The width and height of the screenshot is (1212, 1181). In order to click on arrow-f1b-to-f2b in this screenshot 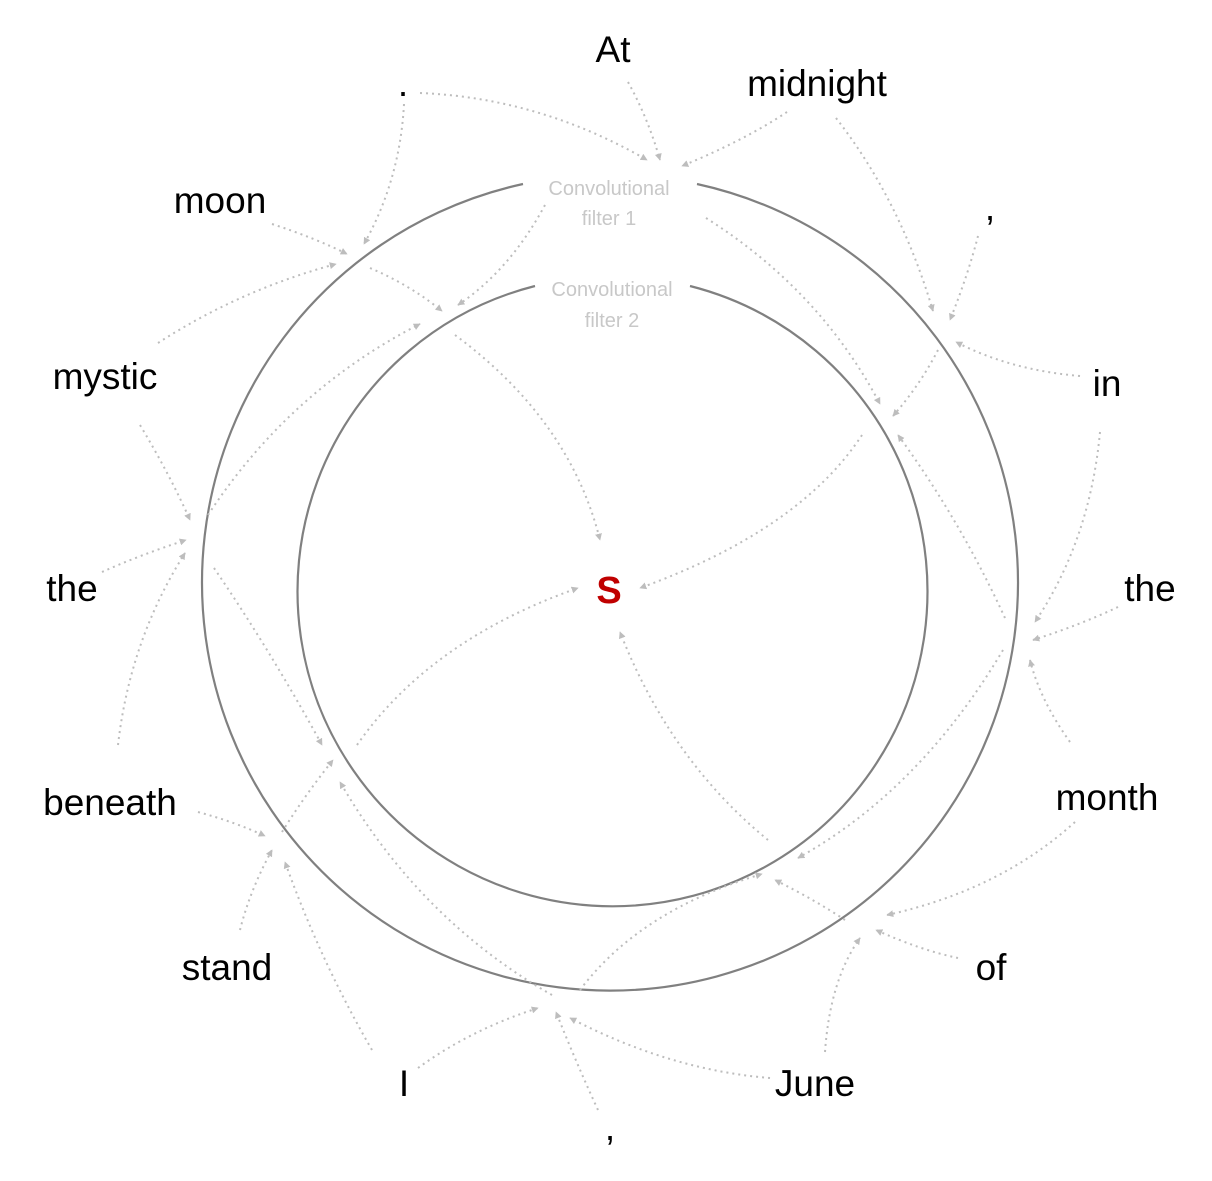, I will do `click(915, 383)`.